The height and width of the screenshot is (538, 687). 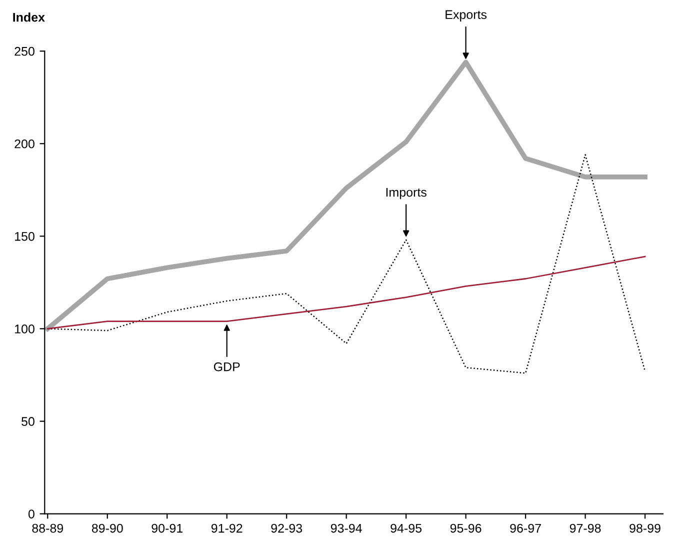 What do you see at coordinates (227, 367) in the screenshot?
I see `annotation: GDP` at bounding box center [227, 367].